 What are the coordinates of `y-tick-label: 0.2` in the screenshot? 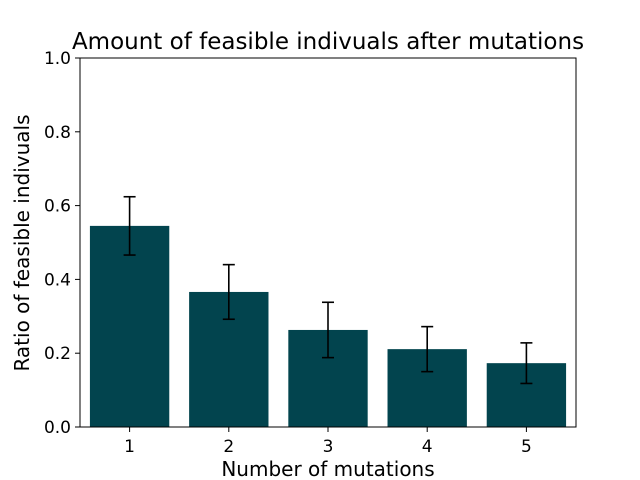 It's located at (57, 354).